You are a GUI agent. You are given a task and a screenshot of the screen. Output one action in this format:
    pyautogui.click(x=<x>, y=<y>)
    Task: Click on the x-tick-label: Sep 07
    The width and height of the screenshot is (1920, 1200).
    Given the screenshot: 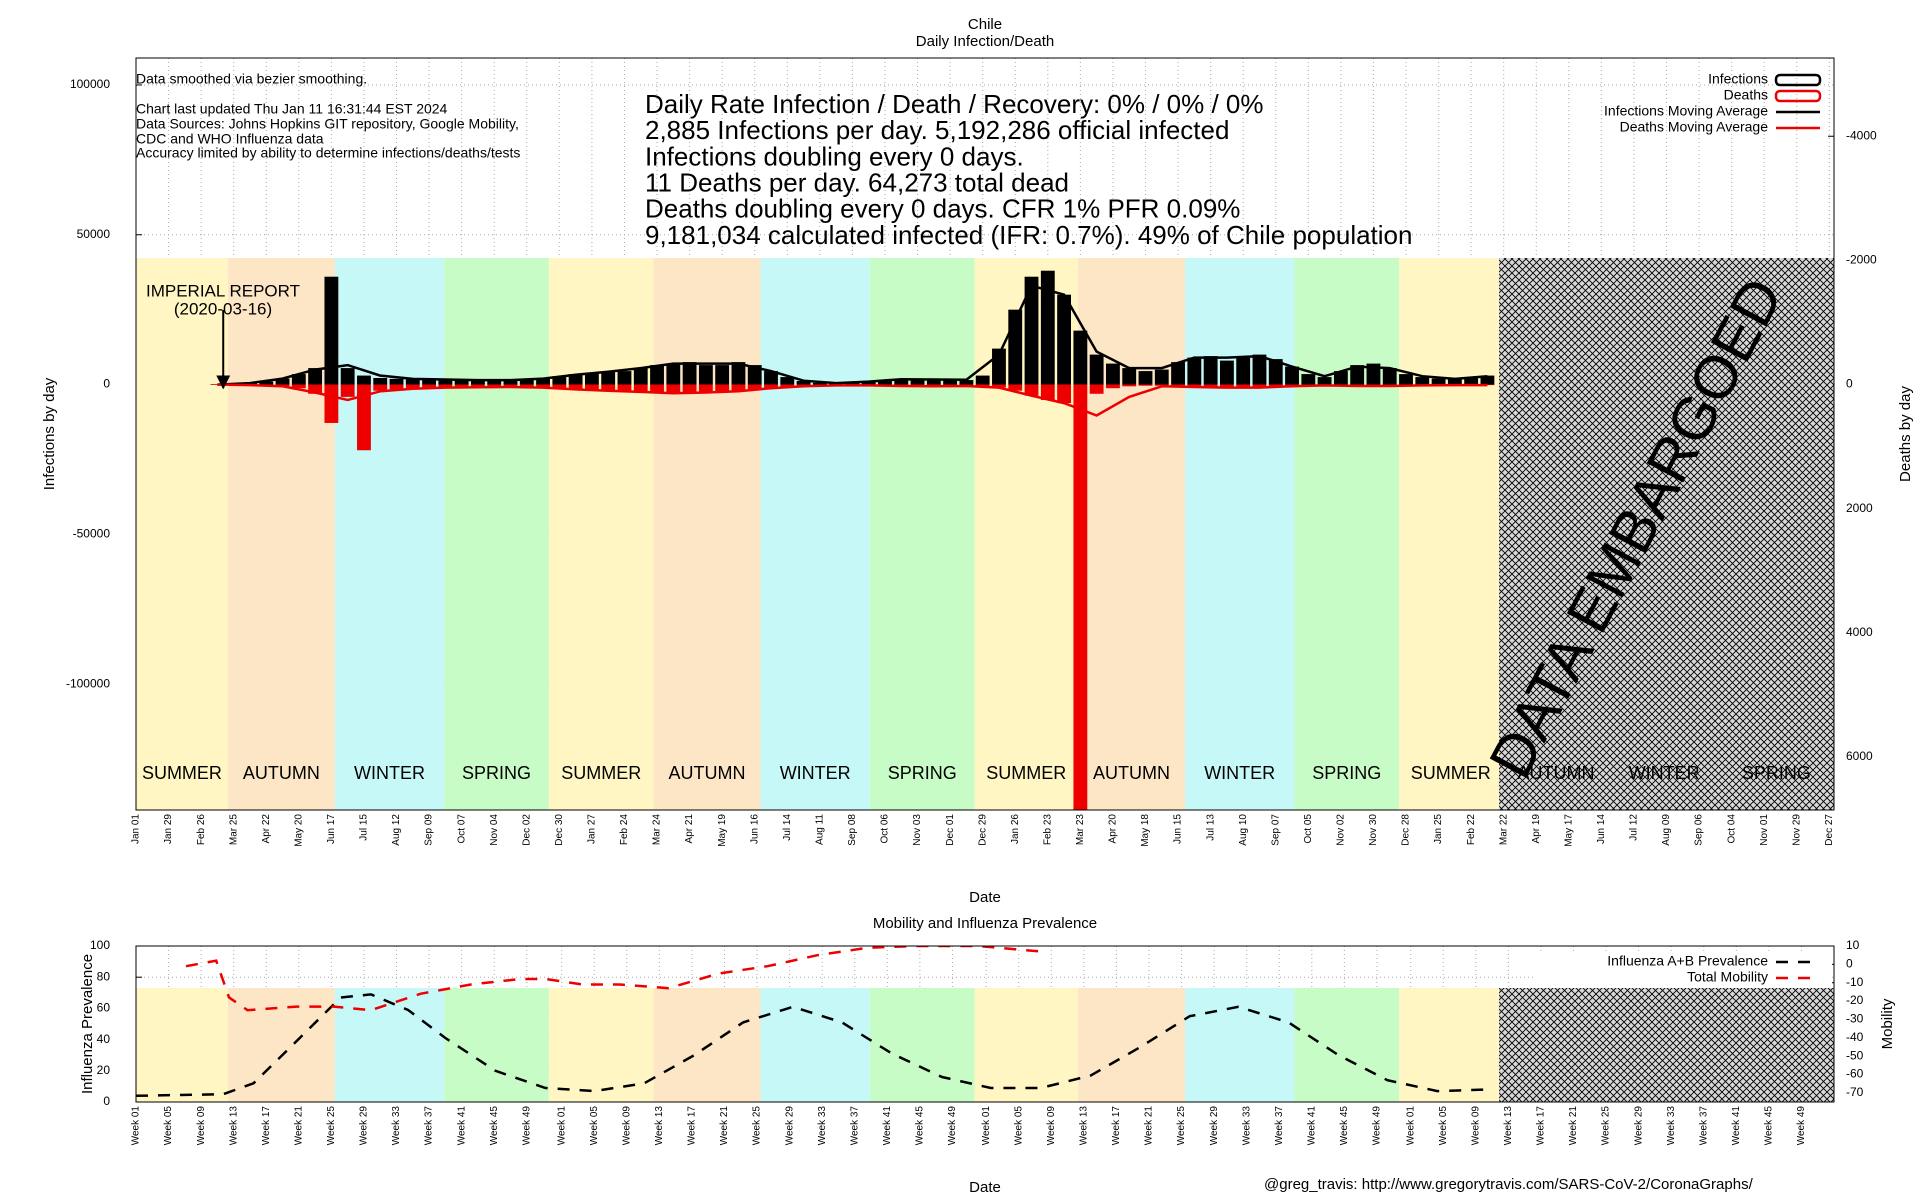 What is the action you would take?
    pyautogui.click(x=1275, y=830)
    